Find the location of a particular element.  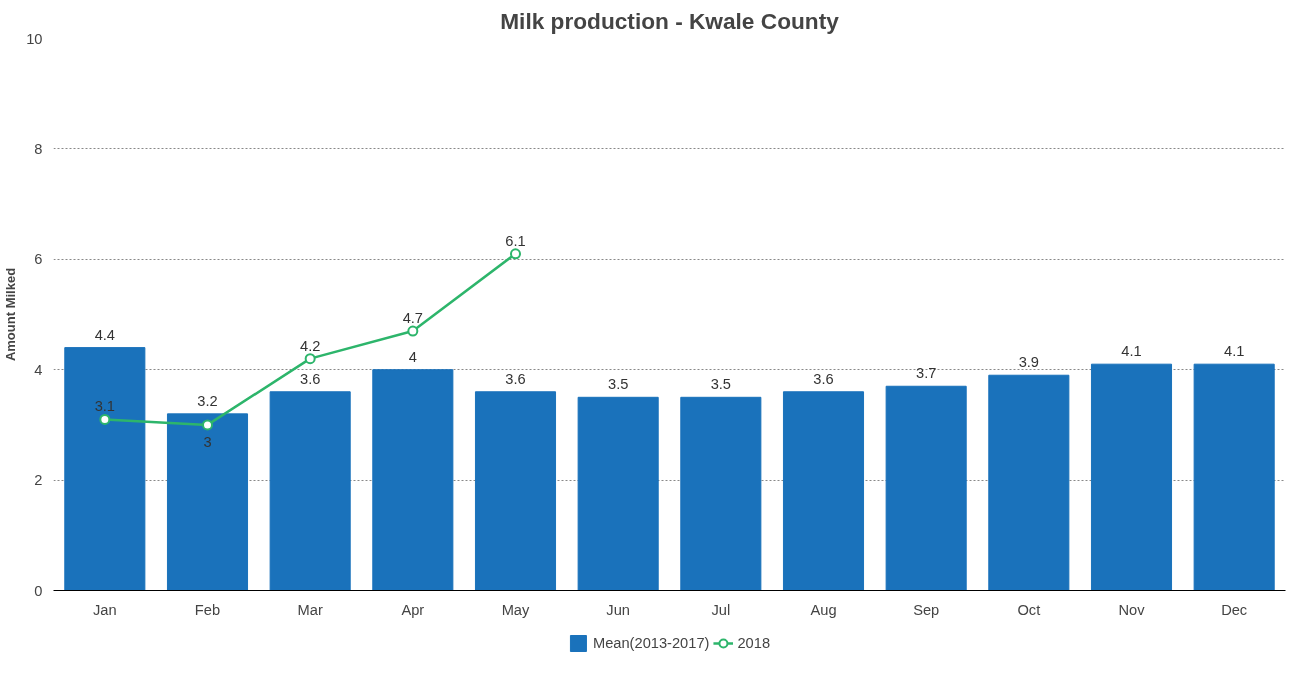

data-label: 4.2 is located at coordinates (310, 345).